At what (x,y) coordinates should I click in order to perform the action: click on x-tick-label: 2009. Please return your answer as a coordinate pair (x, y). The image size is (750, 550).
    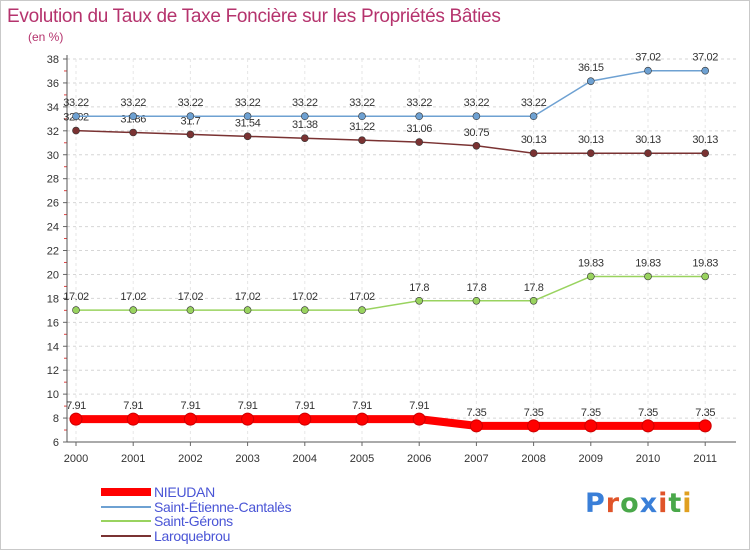
    Looking at the image, I should click on (591, 459).